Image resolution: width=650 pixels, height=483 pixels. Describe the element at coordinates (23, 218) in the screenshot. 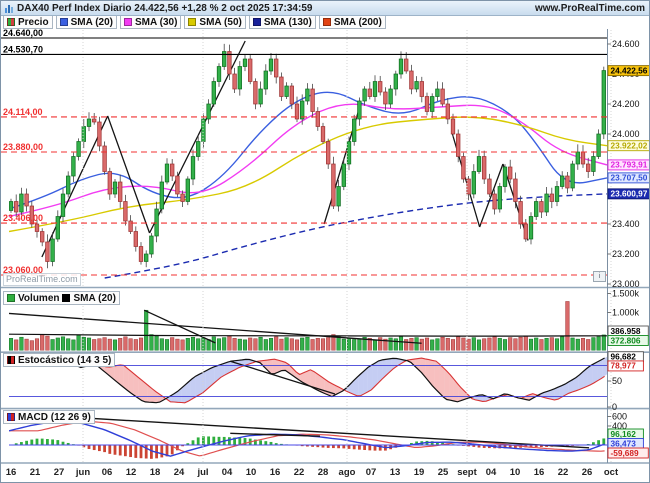

I see `svg-text: 23.406,00` at that location.